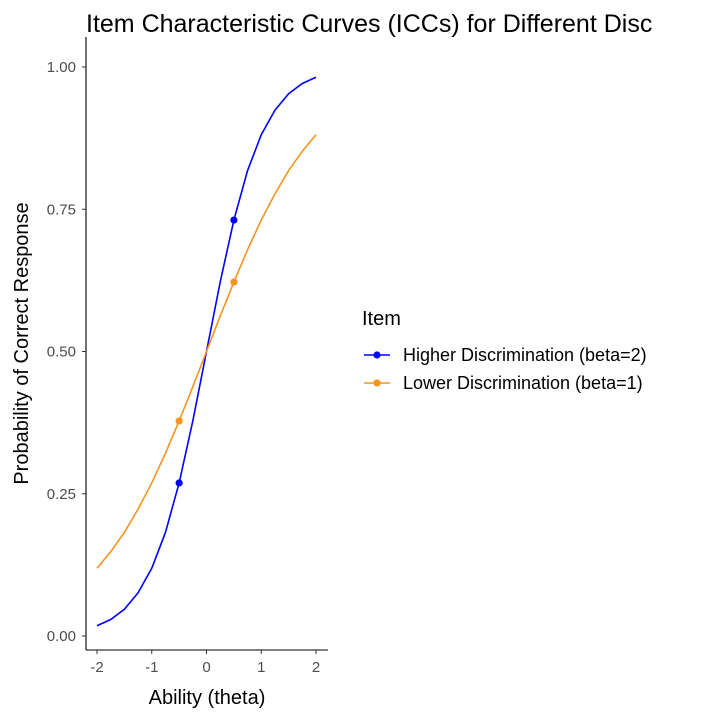 This screenshot has height=720, width=720. Describe the element at coordinates (61, 494) in the screenshot. I see `y-tick-label: 0.25` at that location.